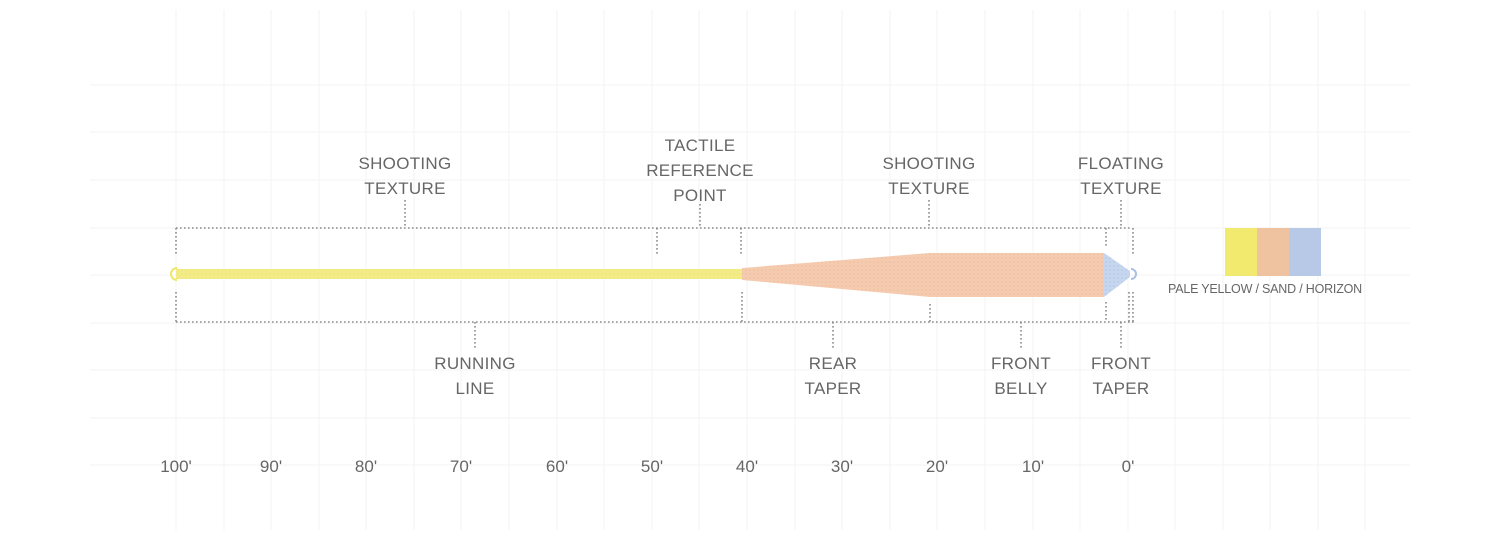 The height and width of the screenshot is (547, 1499). I want to click on running-line-segment, so click(456, 274).